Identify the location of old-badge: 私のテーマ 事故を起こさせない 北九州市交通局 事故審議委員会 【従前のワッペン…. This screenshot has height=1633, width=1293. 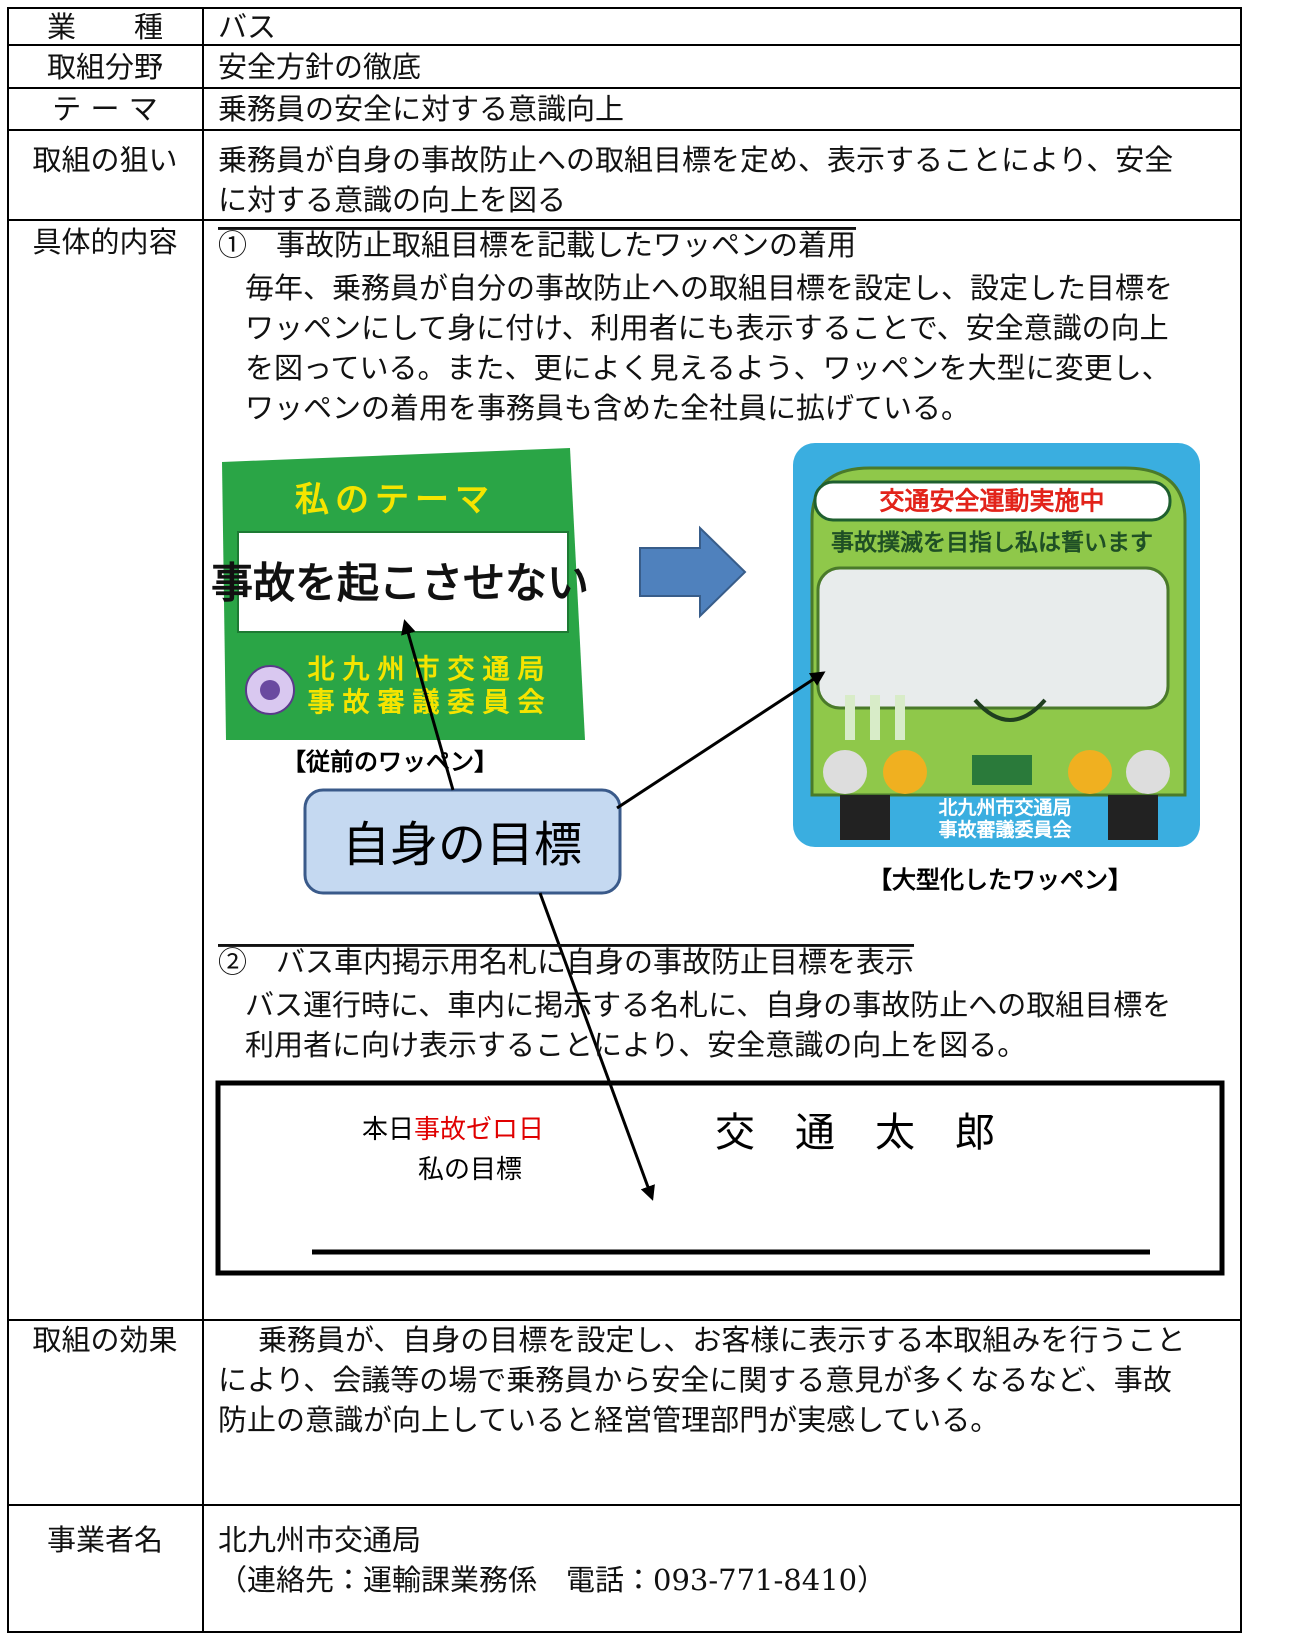
(400, 612).